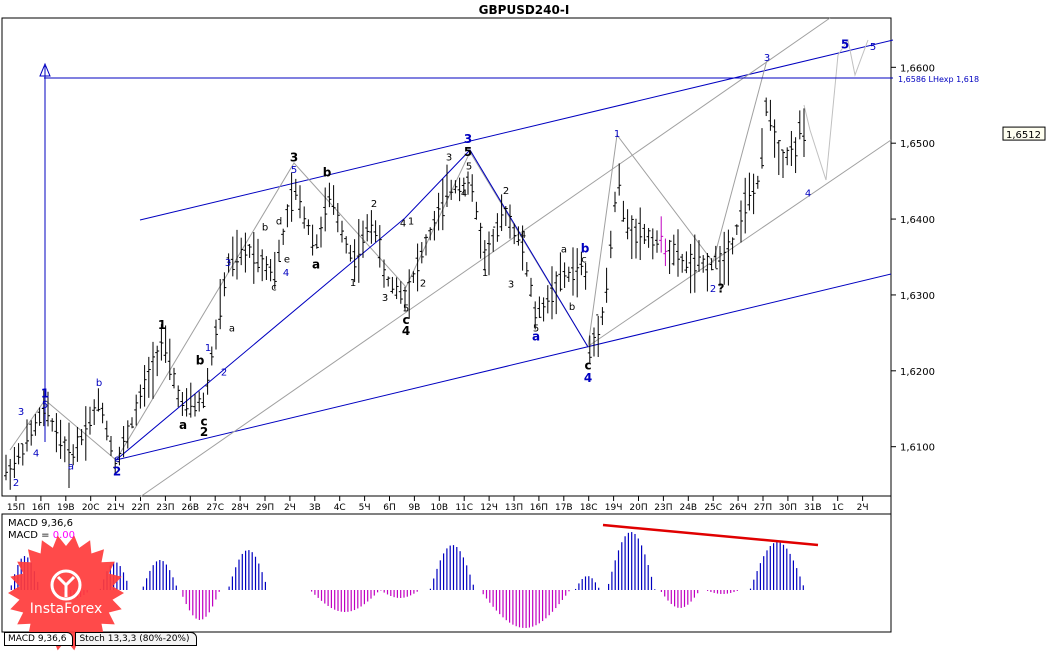 The width and height of the screenshot is (1048, 662). Describe the element at coordinates (136, 639) in the screenshot. I see `tab-stoch: Stoch 13,3,3 (80%-20%)` at that location.